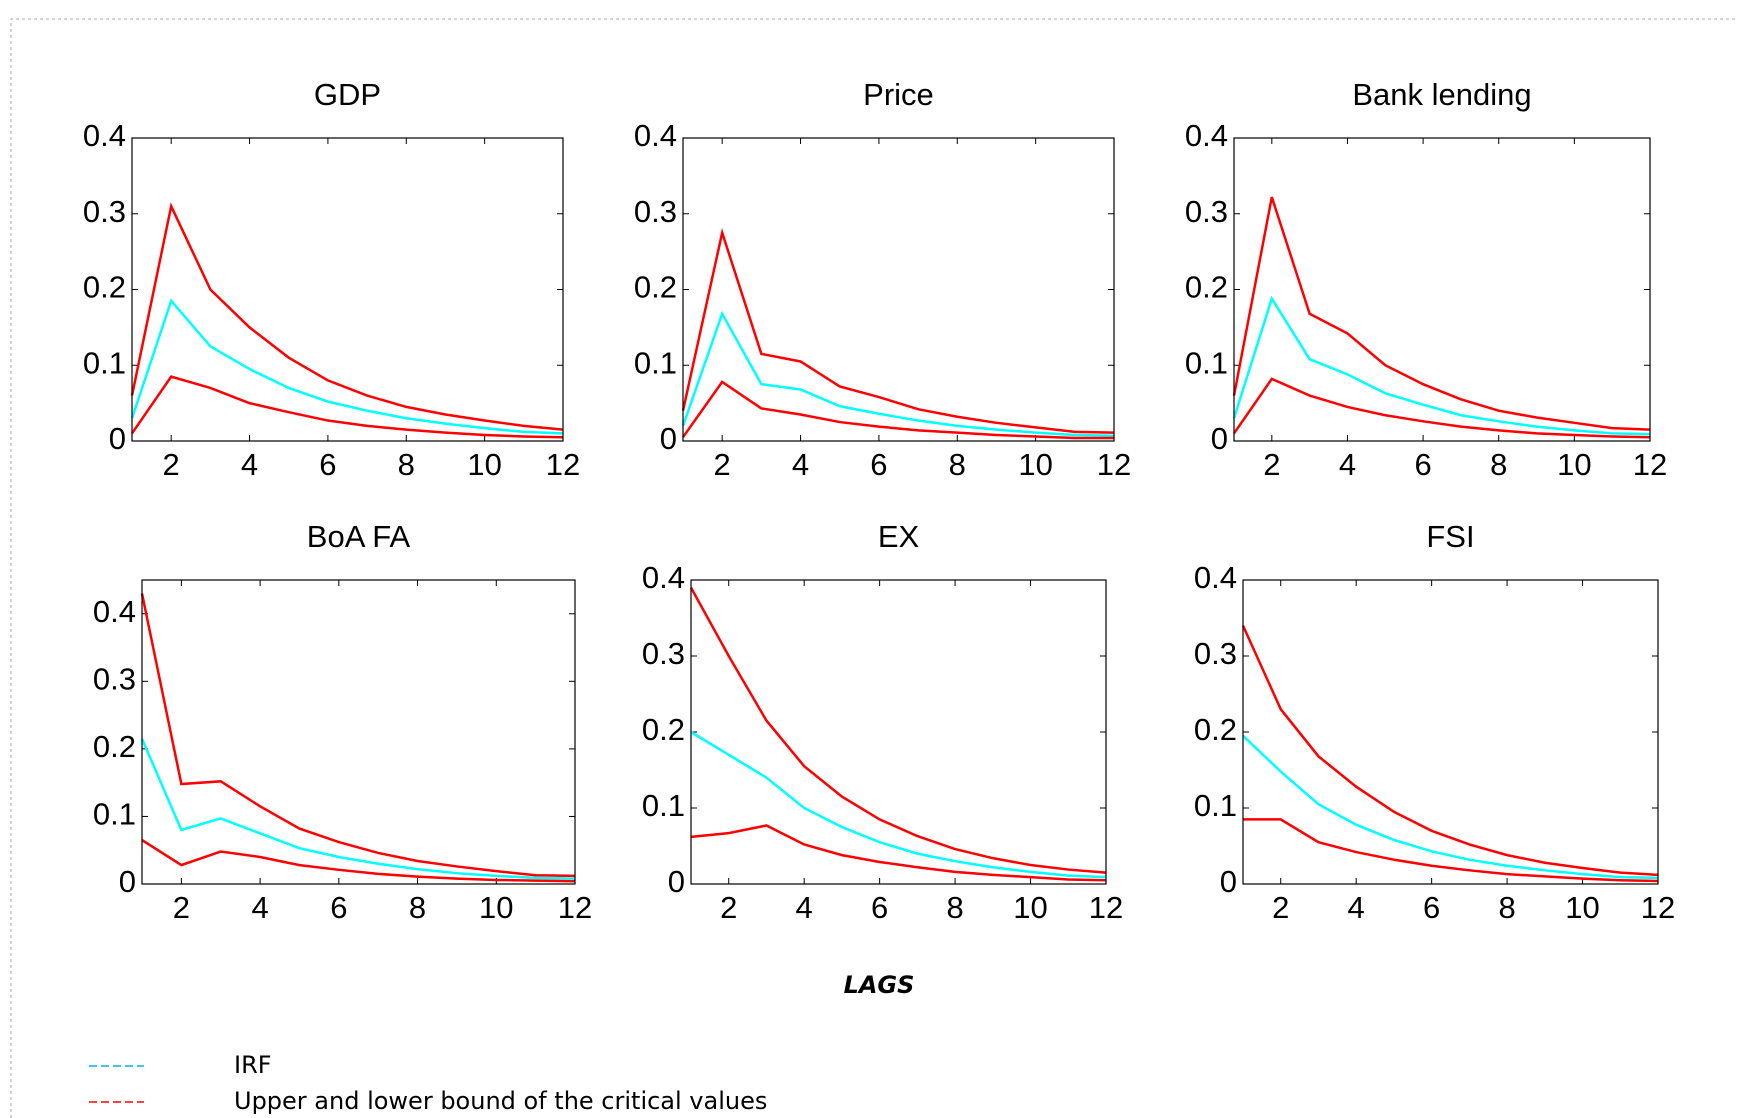 This screenshot has height=1118, width=1737. What do you see at coordinates (253, 1065) in the screenshot?
I see `legend-label: IRF` at bounding box center [253, 1065].